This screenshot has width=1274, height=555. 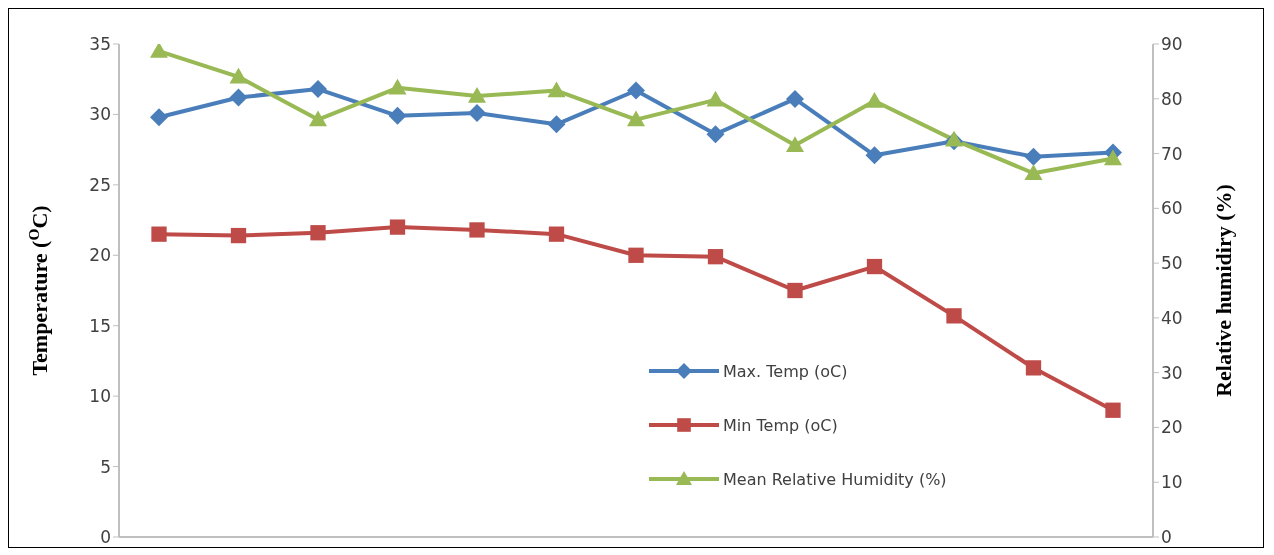 I want to click on y2-tick-label: 10, so click(x=1172, y=482).